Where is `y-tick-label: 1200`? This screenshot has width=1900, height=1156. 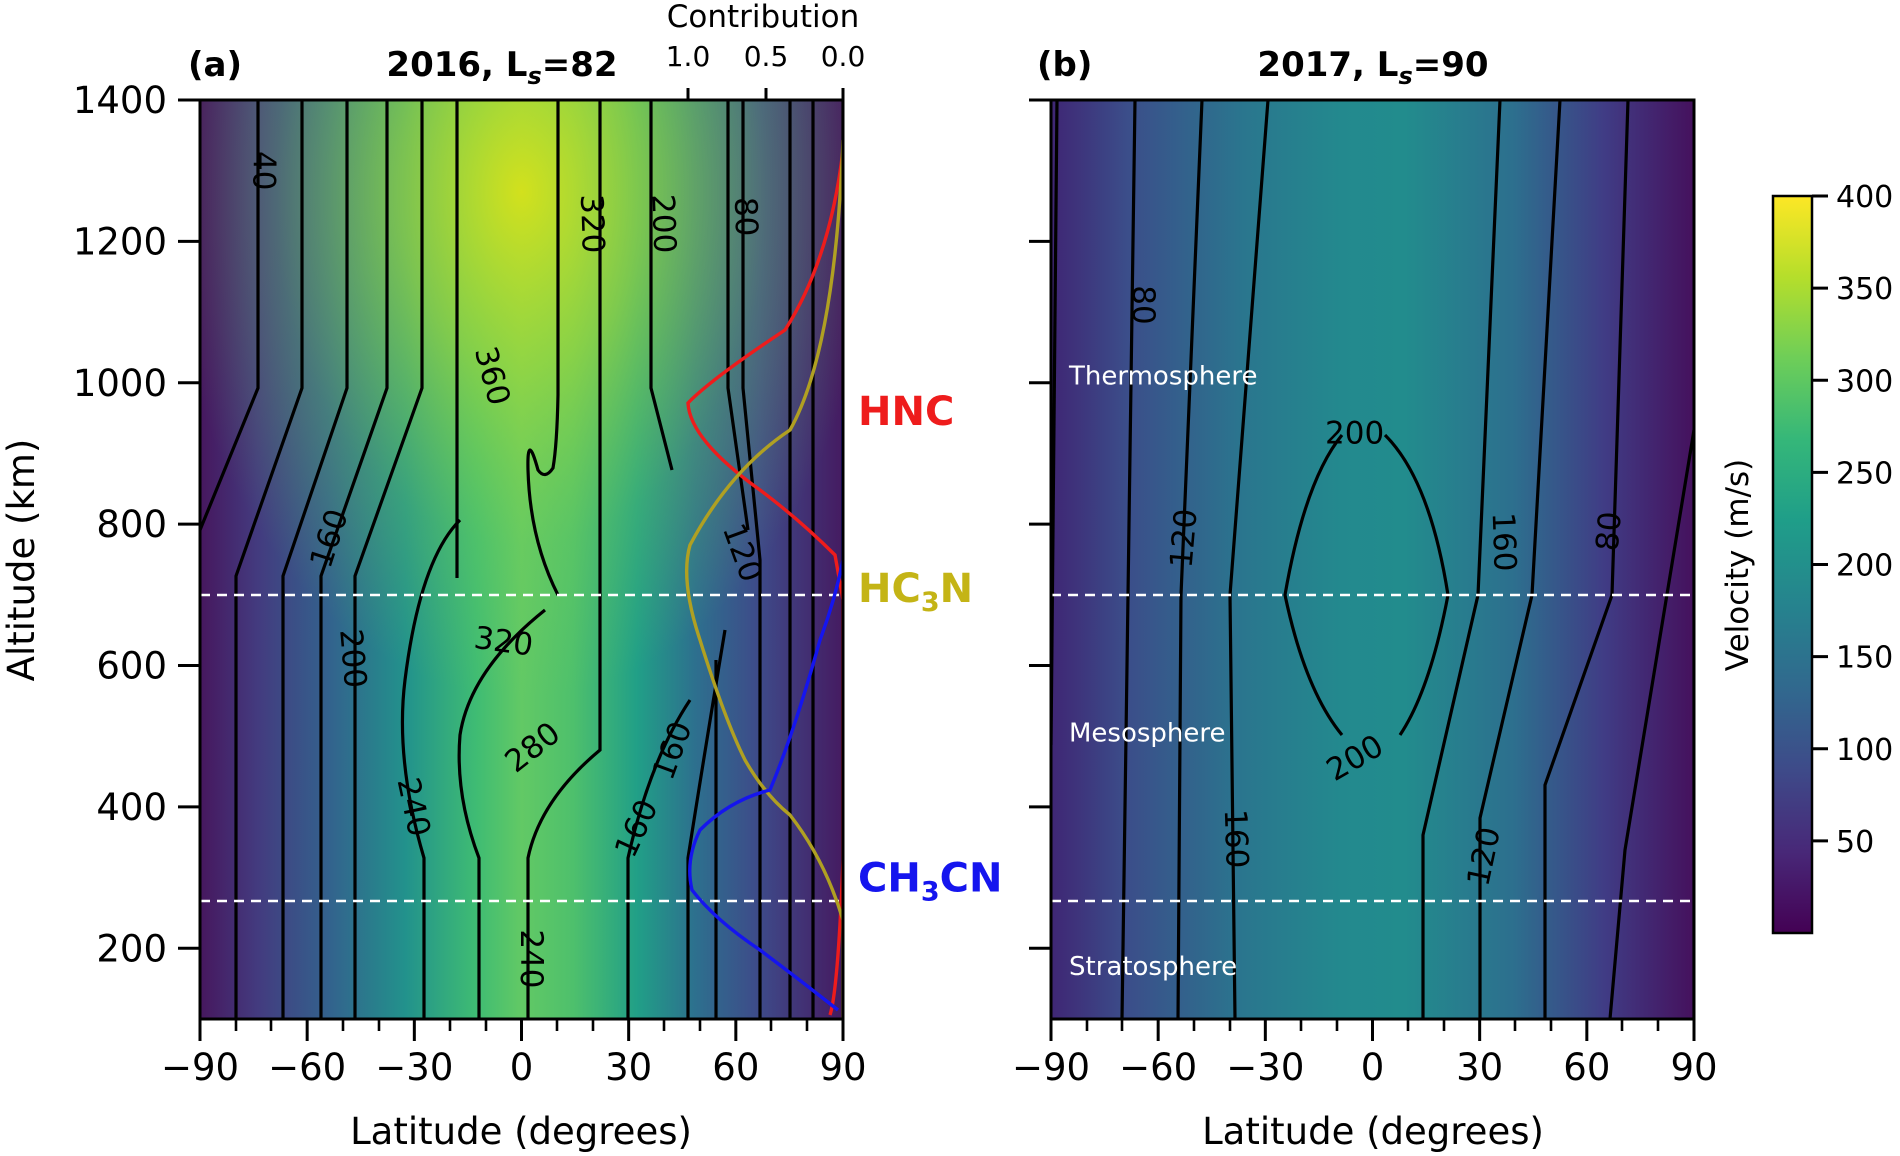
y-tick-label: 1200 is located at coordinates (120, 241).